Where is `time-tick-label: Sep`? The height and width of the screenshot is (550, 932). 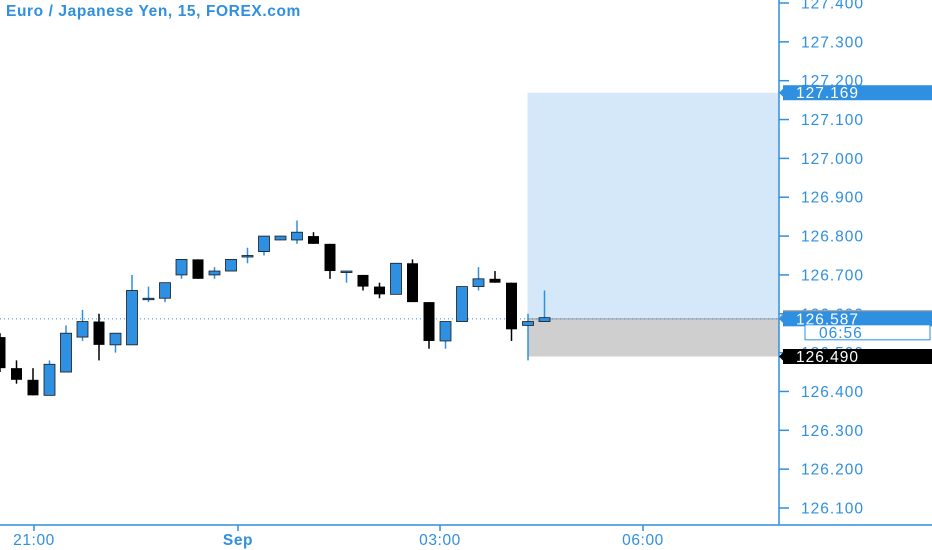
time-tick-label: Sep is located at coordinates (238, 540).